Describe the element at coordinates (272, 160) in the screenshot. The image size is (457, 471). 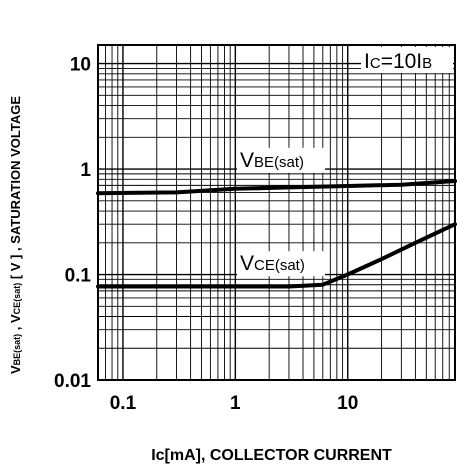
I see `series-label-1: VBE(sat)` at that location.